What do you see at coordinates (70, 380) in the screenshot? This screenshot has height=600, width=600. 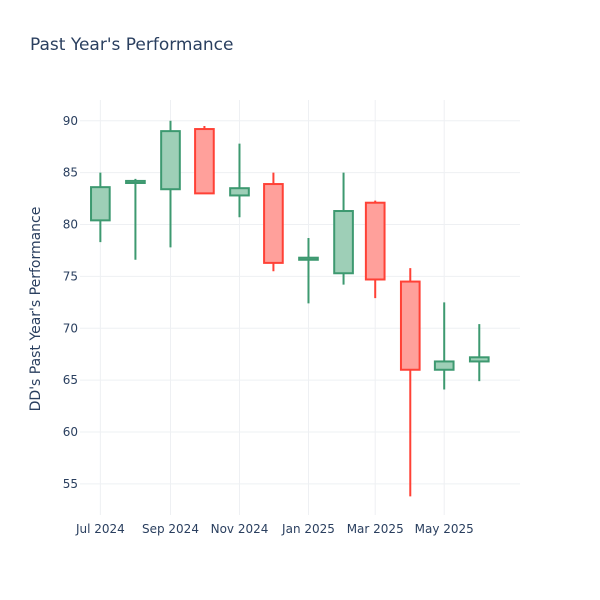 I see `y-tick-label: 65` at bounding box center [70, 380].